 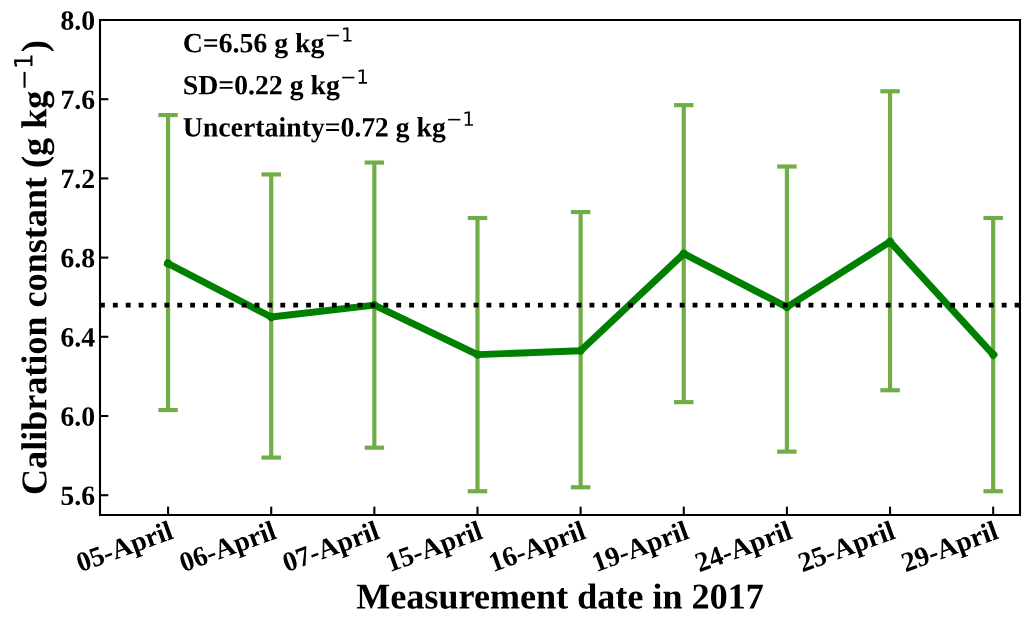 I want to click on y-tick-label: 6.0, so click(x=78, y=417).